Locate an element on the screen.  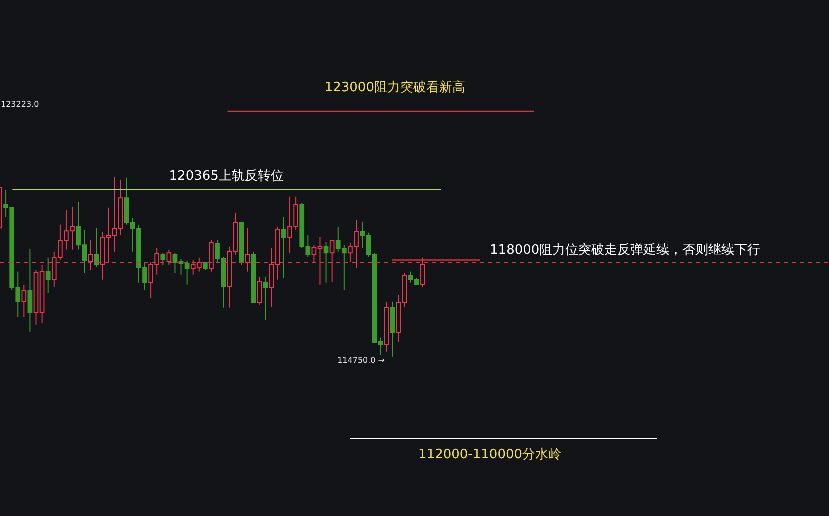
annotation: 114750.0 → is located at coordinates (362, 360).